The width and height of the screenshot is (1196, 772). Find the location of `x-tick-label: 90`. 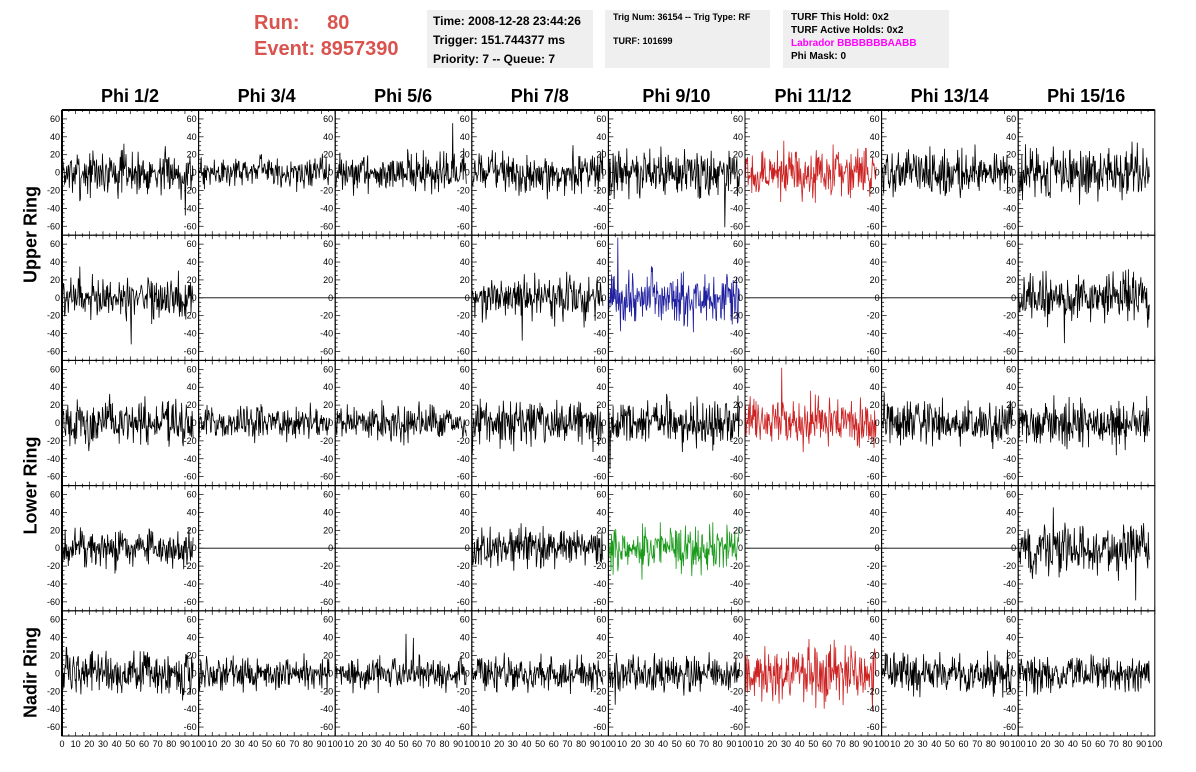

x-tick-label: 90 is located at coordinates (595, 744).